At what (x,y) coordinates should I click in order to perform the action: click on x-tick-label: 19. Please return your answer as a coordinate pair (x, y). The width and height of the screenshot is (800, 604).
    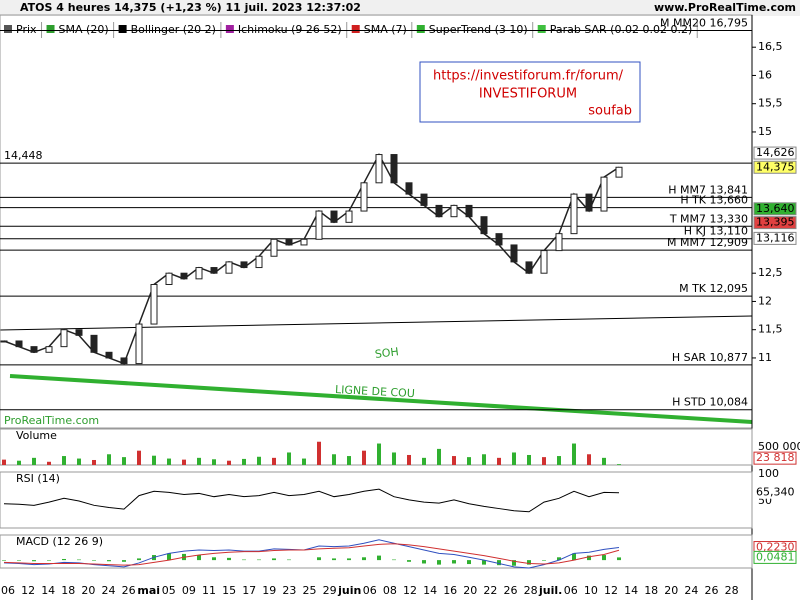
    Looking at the image, I should click on (269, 590).